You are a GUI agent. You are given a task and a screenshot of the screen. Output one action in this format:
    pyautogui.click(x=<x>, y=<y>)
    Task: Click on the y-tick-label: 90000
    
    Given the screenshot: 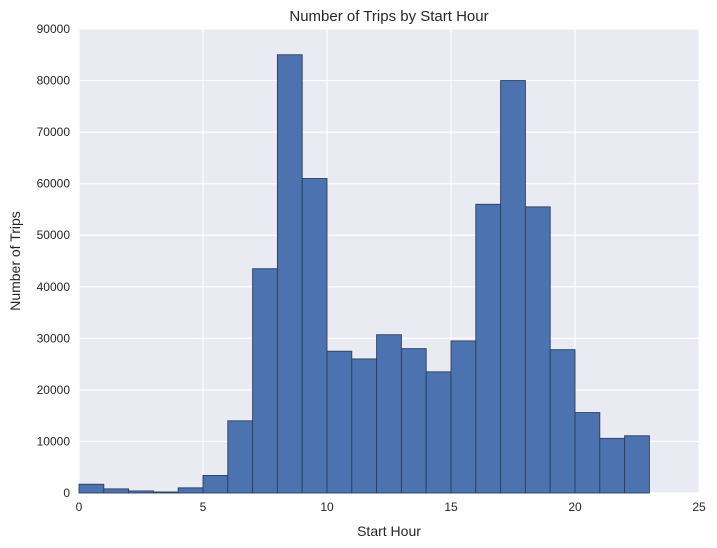 What is the action you would take?
    pyautogui.click(x=54, y=29)
    